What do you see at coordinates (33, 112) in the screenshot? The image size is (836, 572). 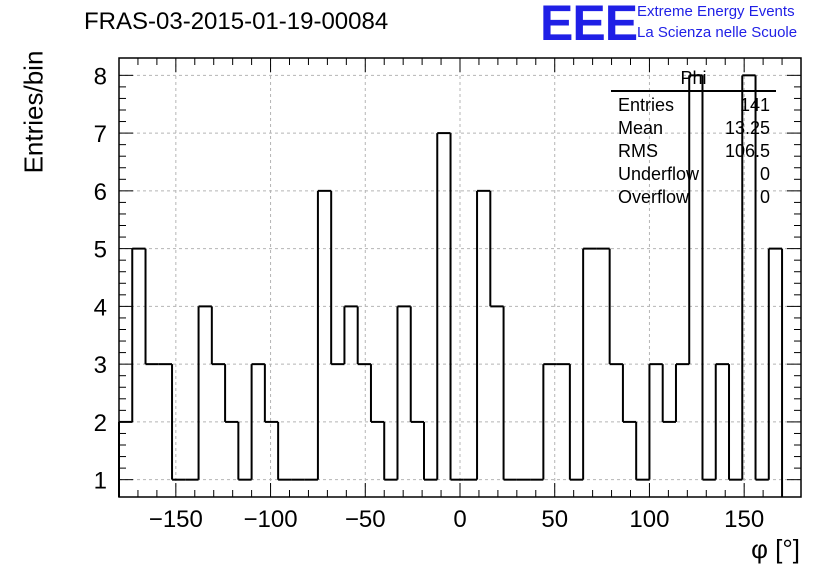 I see `y-axis-label: Entries/bin` at bounding box center [33, 112].